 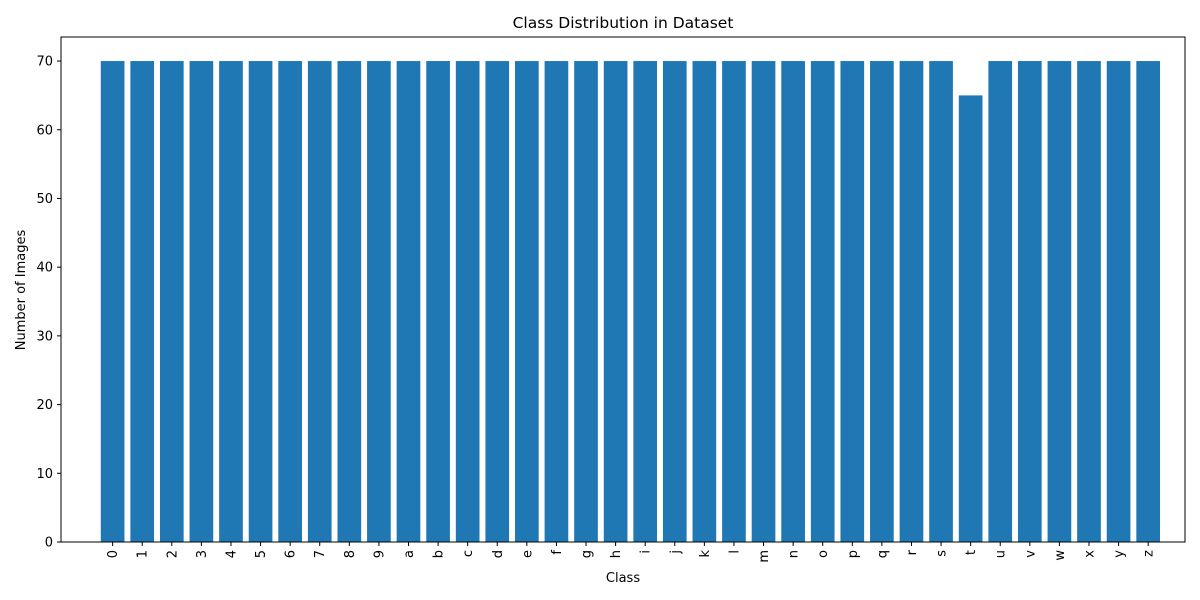 What do you see at coordinates (586, 302) in the screenshot?
I see `bar-g` at bounding box center [586, 302].